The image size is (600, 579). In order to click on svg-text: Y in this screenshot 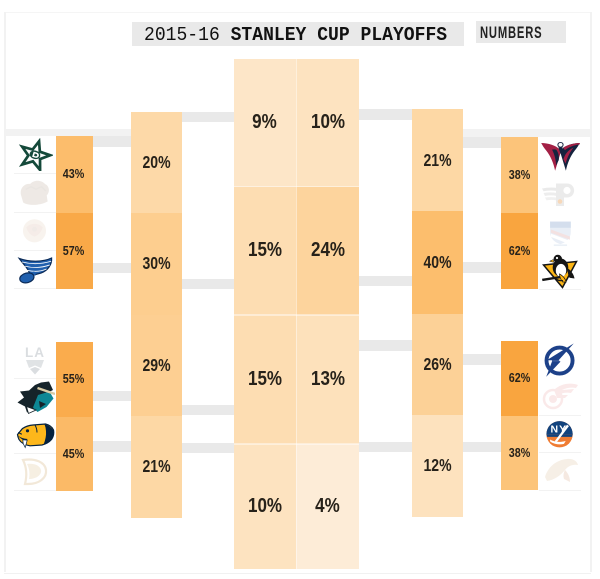, I will do `click(562, 429)`.